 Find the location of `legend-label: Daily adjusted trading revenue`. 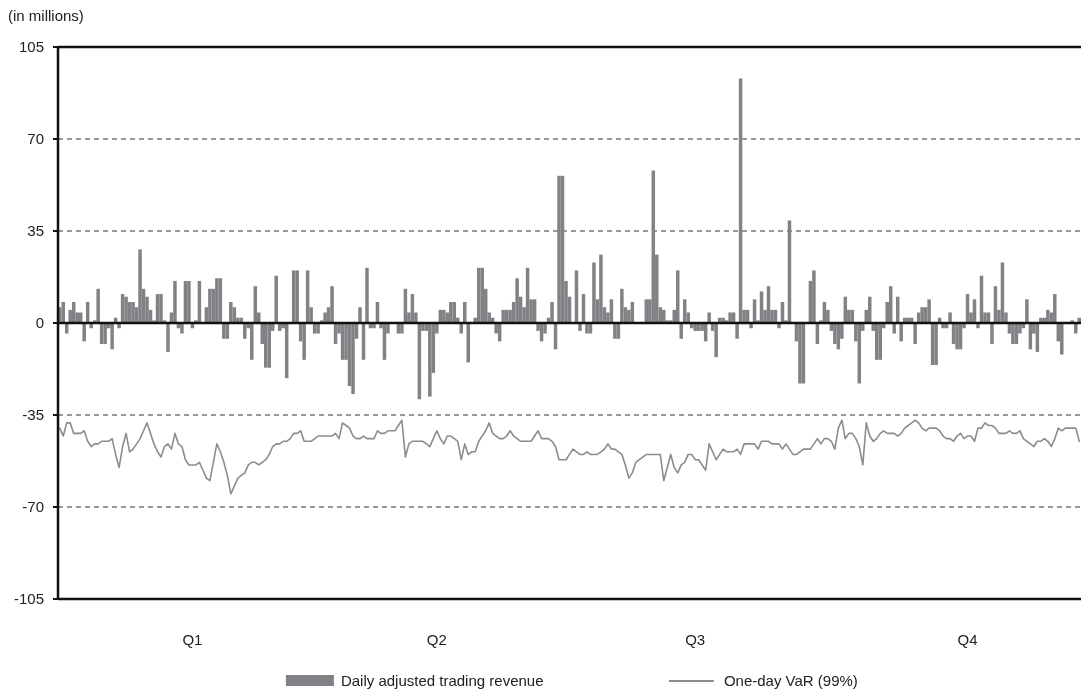

legend-label: Daily adjusted trading revenue is located at coordinates (442, 681).